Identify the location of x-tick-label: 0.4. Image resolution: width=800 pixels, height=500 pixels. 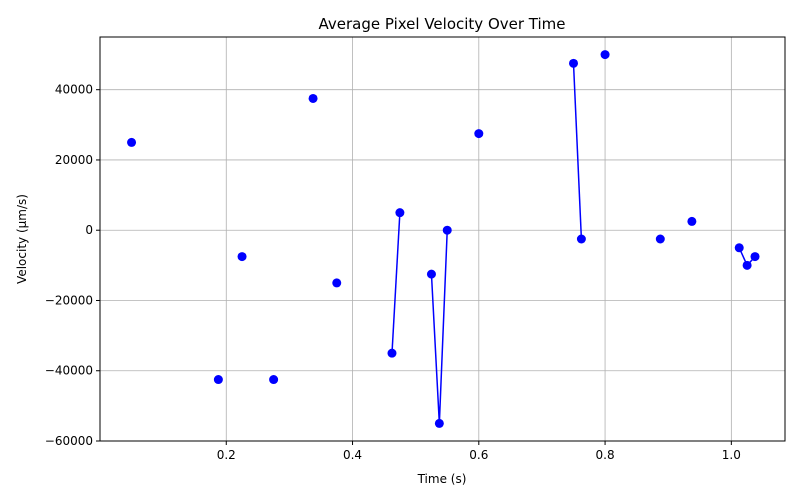
(352, 455).